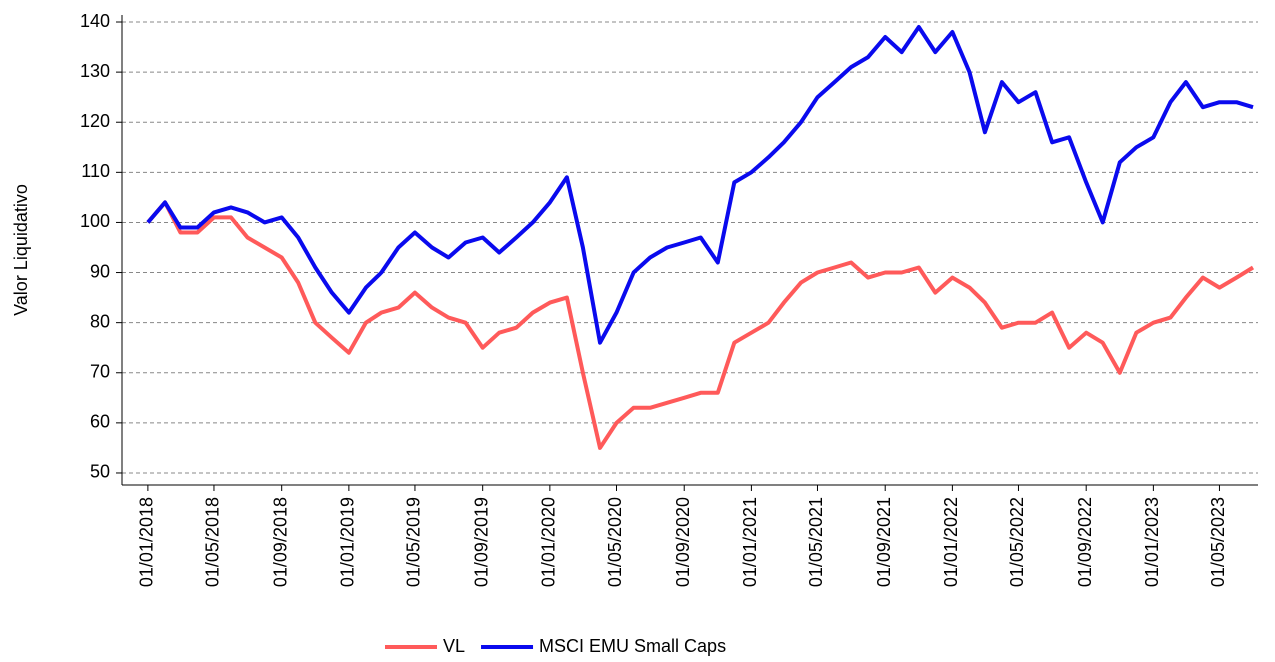 The image size is (1275, 662). What do you see at coordinates (95, 121) in the screenshot?
I see `y-tick-label: 120` at bounding box center [95, 121].